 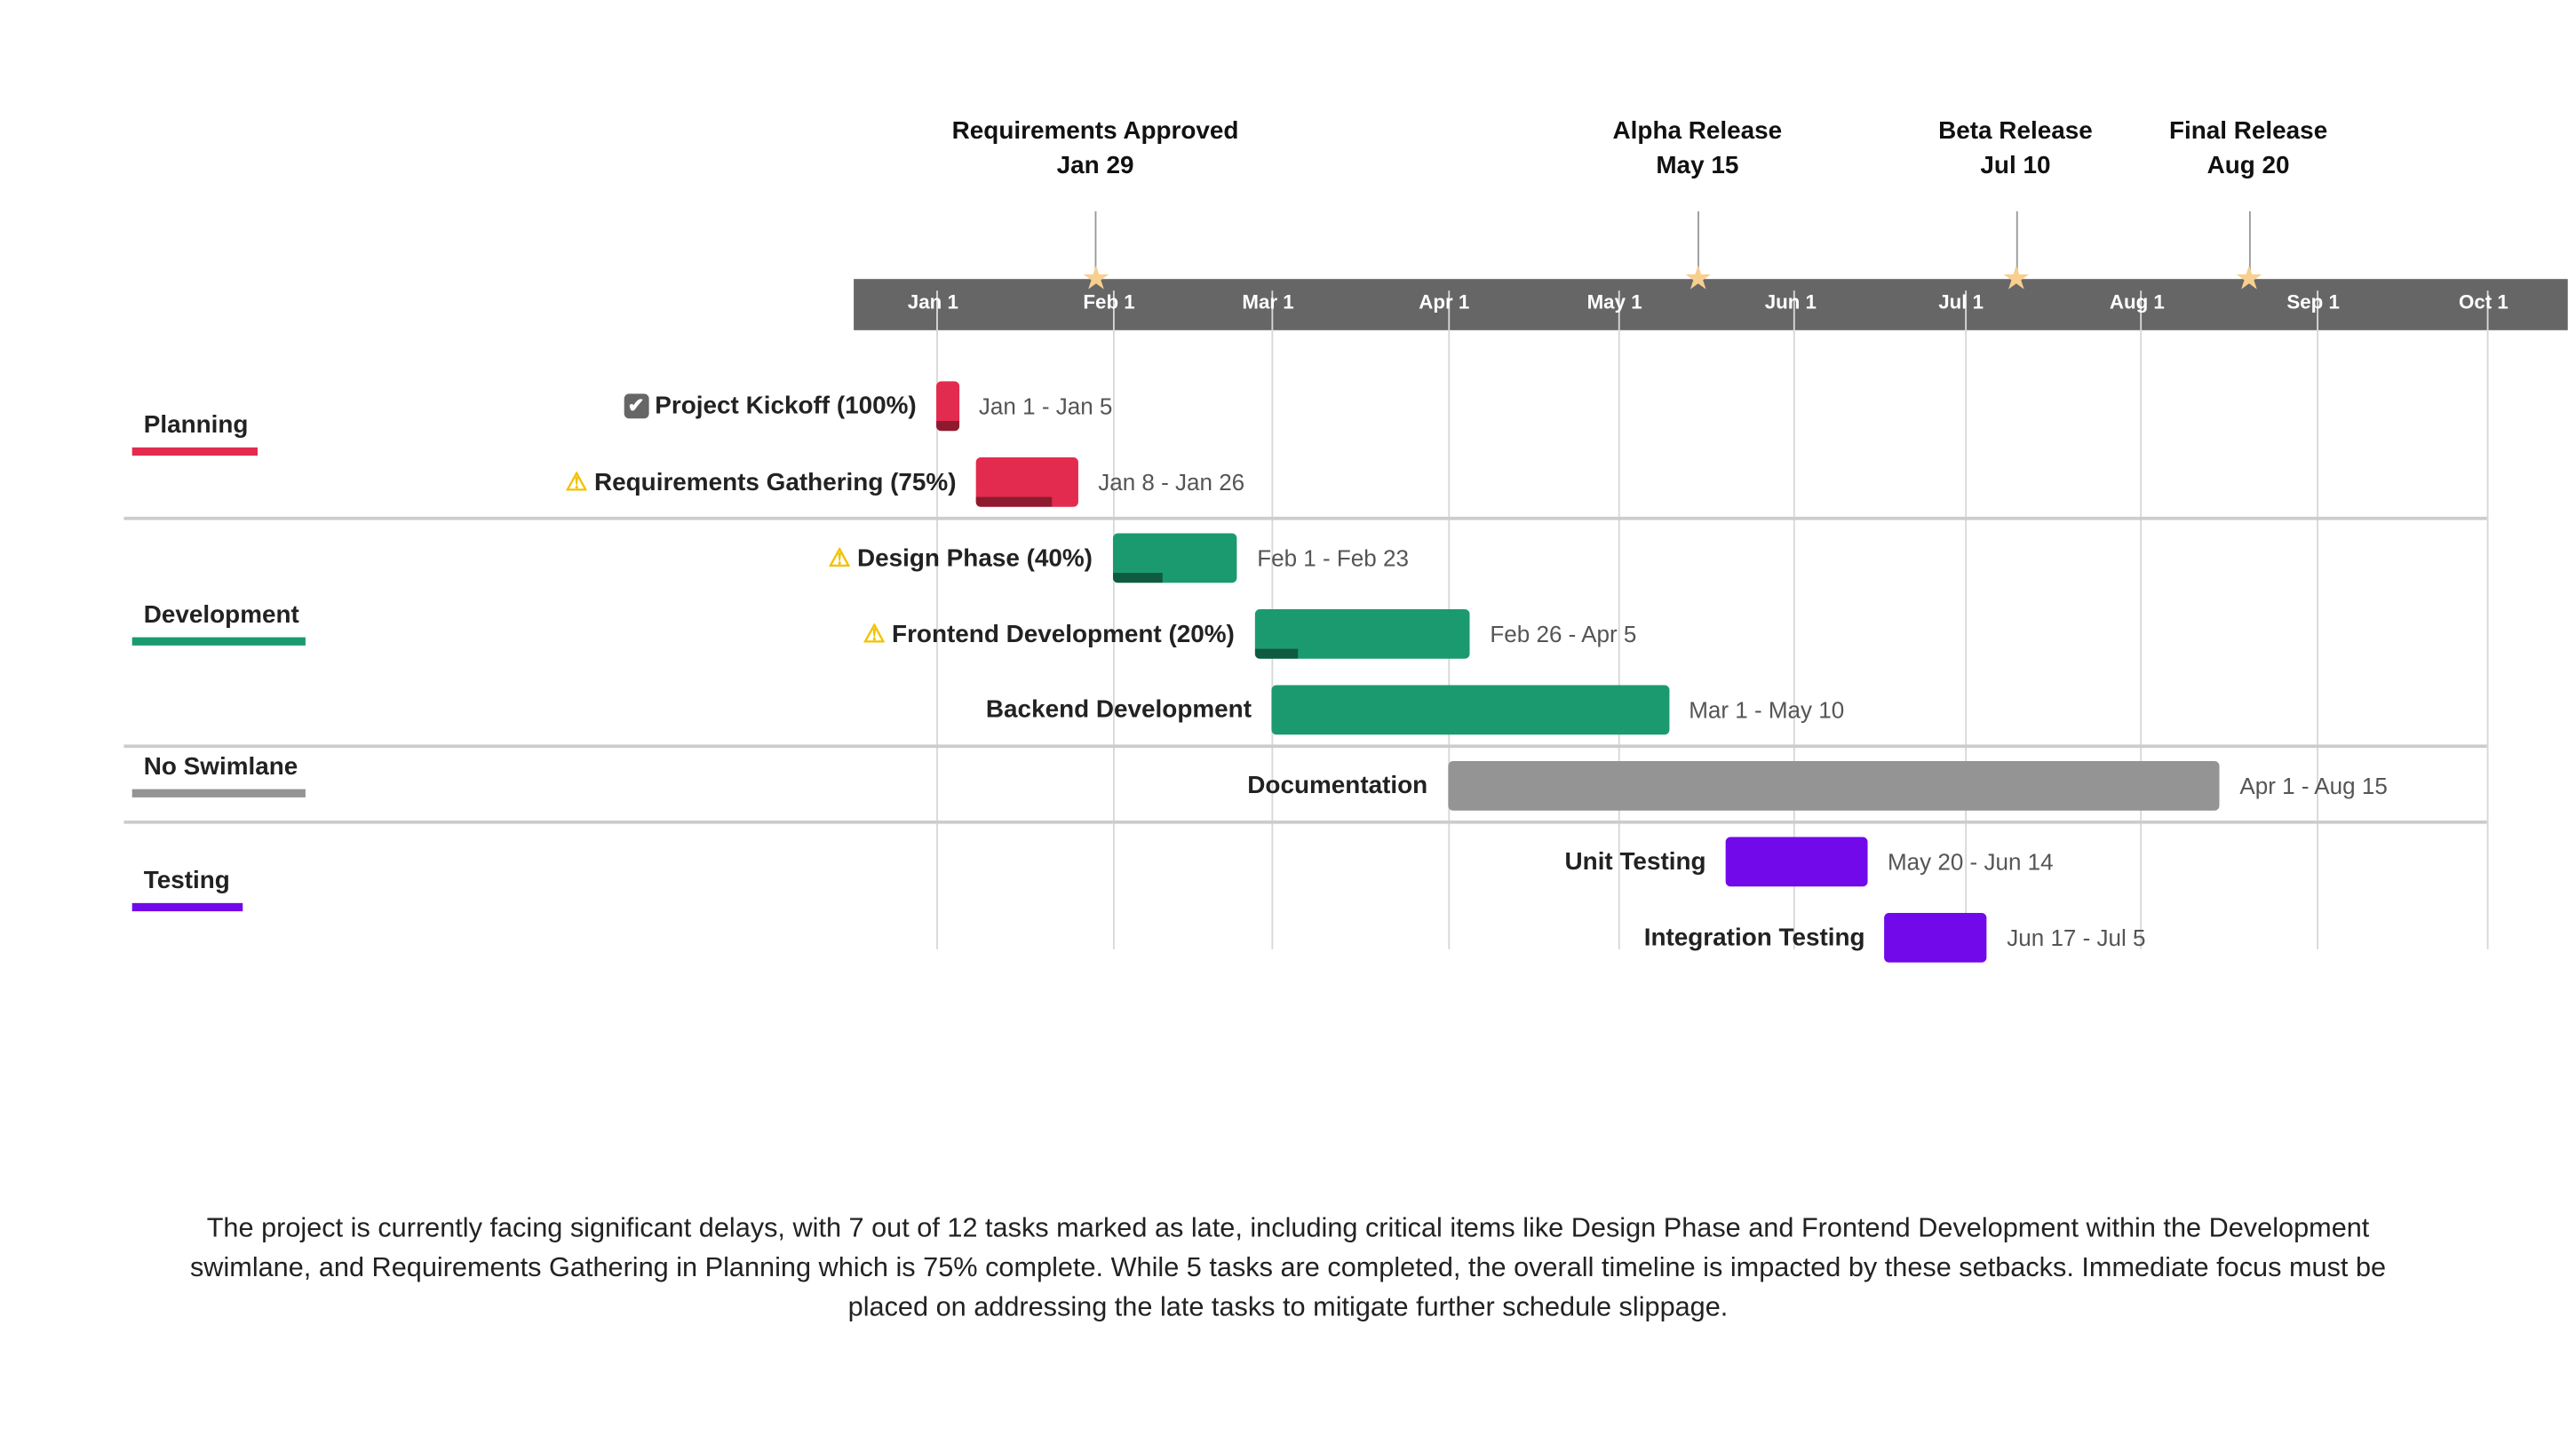 I want to click on task-dates: Feb 1 - Feb 23, so click(x=1333, y=558).